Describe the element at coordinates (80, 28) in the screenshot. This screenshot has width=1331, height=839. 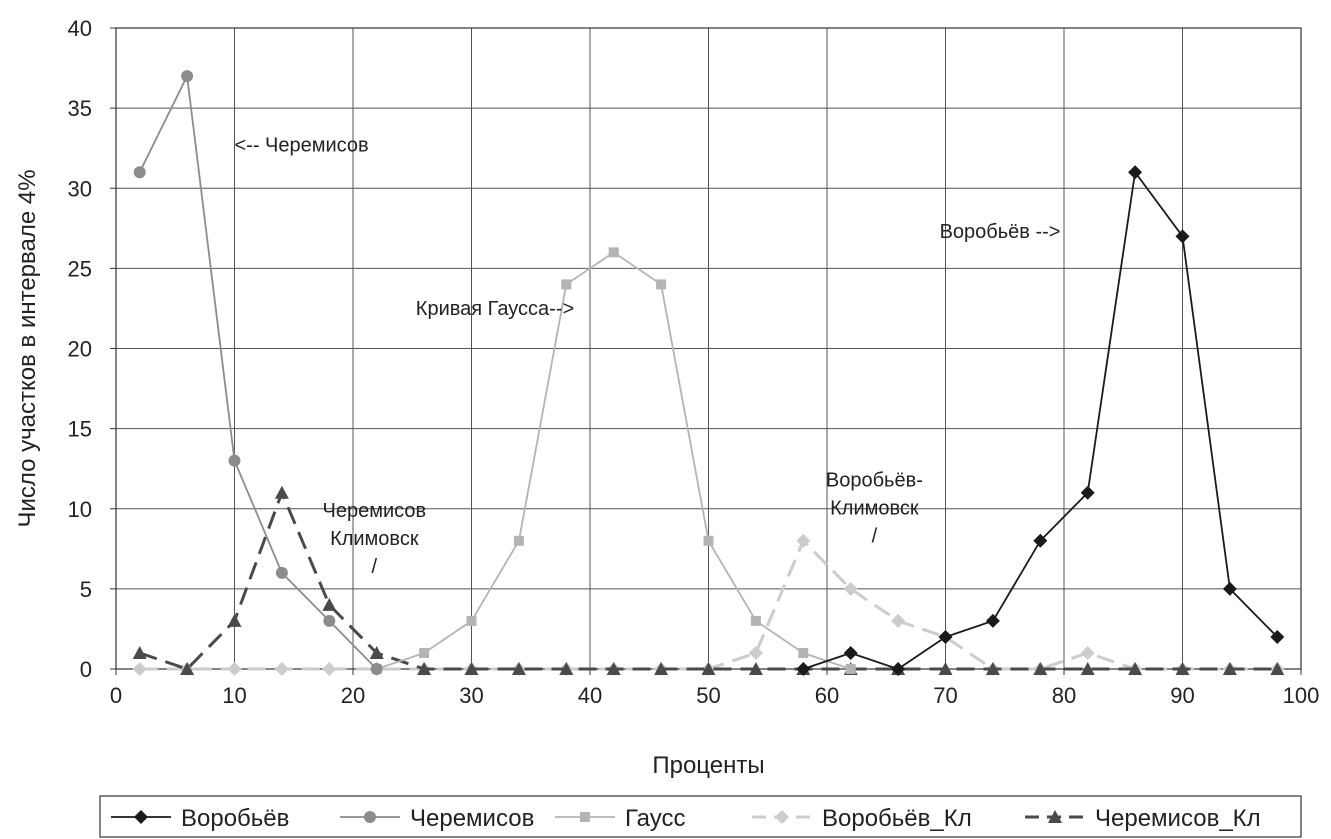
I see `y-tick-label: 40` at that location.